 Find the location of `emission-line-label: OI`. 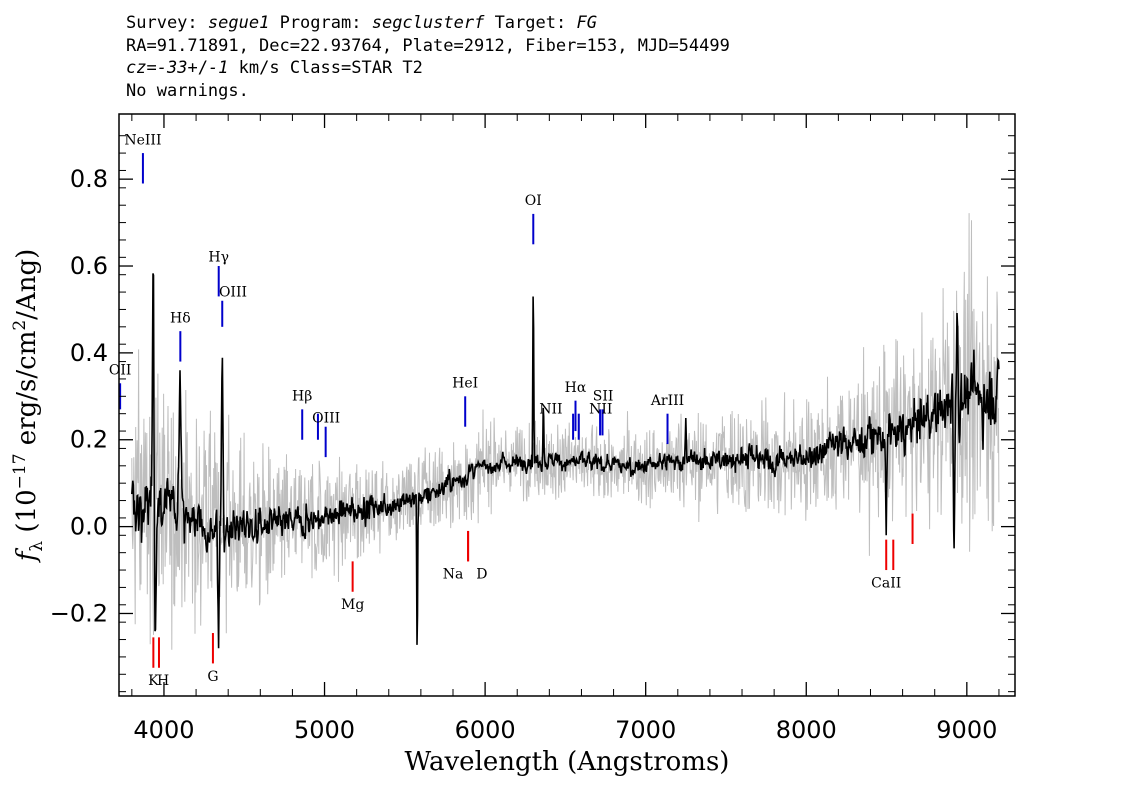

emission-line-label: OI is located at coordinates (533, 201).